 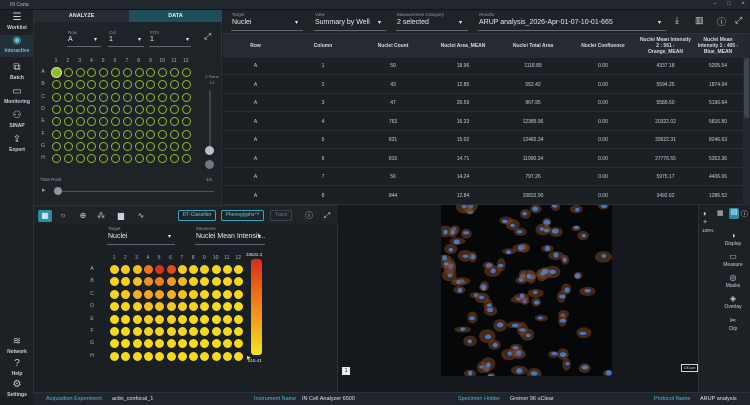 What do you see at coordinates (483, 159) in the screenshot?
I see `table-row: A 6 815 14.71 11990.34 0.00 27776.55 5353.36` at bounding box center [483, 159].